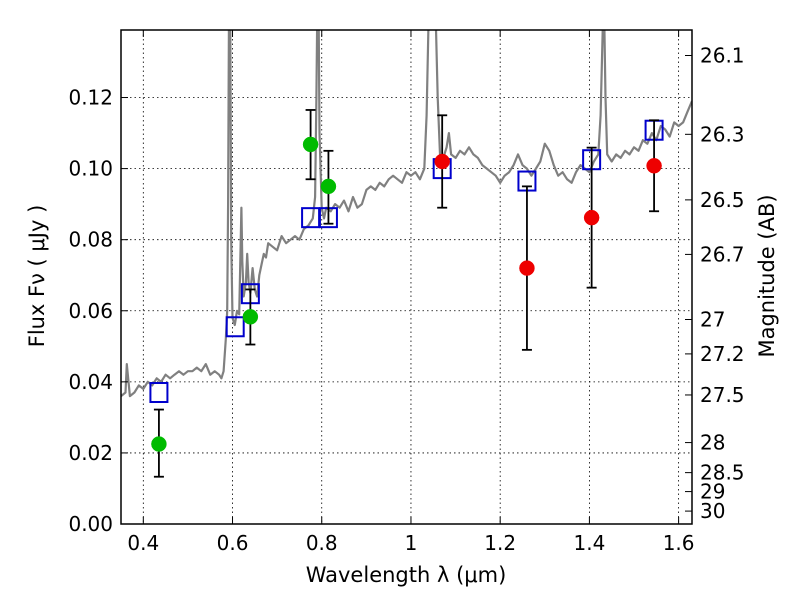 The width and height of the screenshot is (800, 600). I want to click on x-tick-label: 1.2, so click(500, 543).